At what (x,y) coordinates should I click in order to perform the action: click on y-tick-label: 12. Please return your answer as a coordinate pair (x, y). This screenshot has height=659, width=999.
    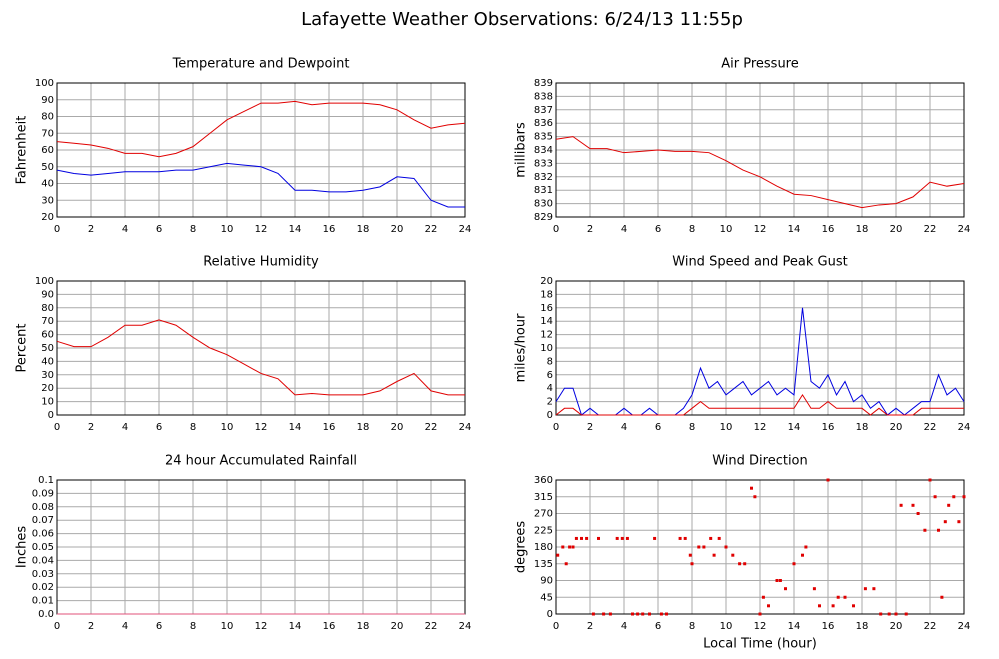
    Looking at the image, I should click on (546, 335).